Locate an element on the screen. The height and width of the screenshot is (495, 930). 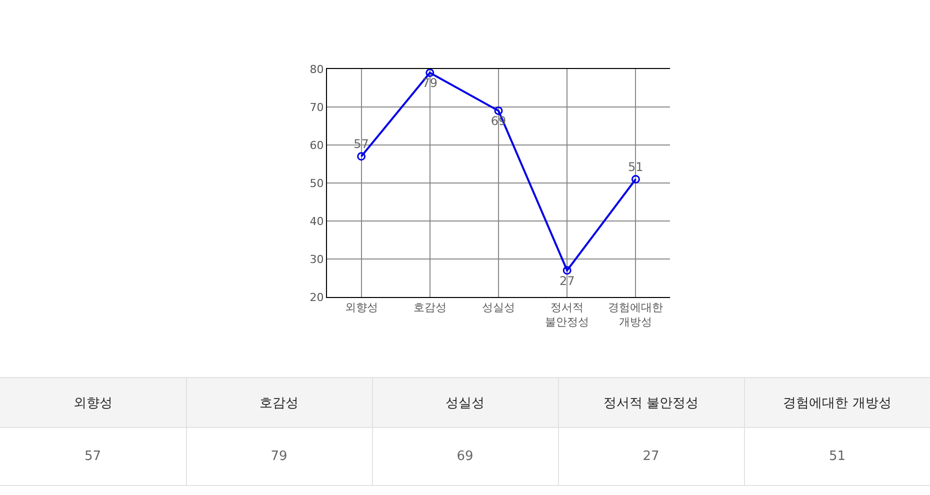
x-tick-label: 호감성 is located at coordinates (429, 307).